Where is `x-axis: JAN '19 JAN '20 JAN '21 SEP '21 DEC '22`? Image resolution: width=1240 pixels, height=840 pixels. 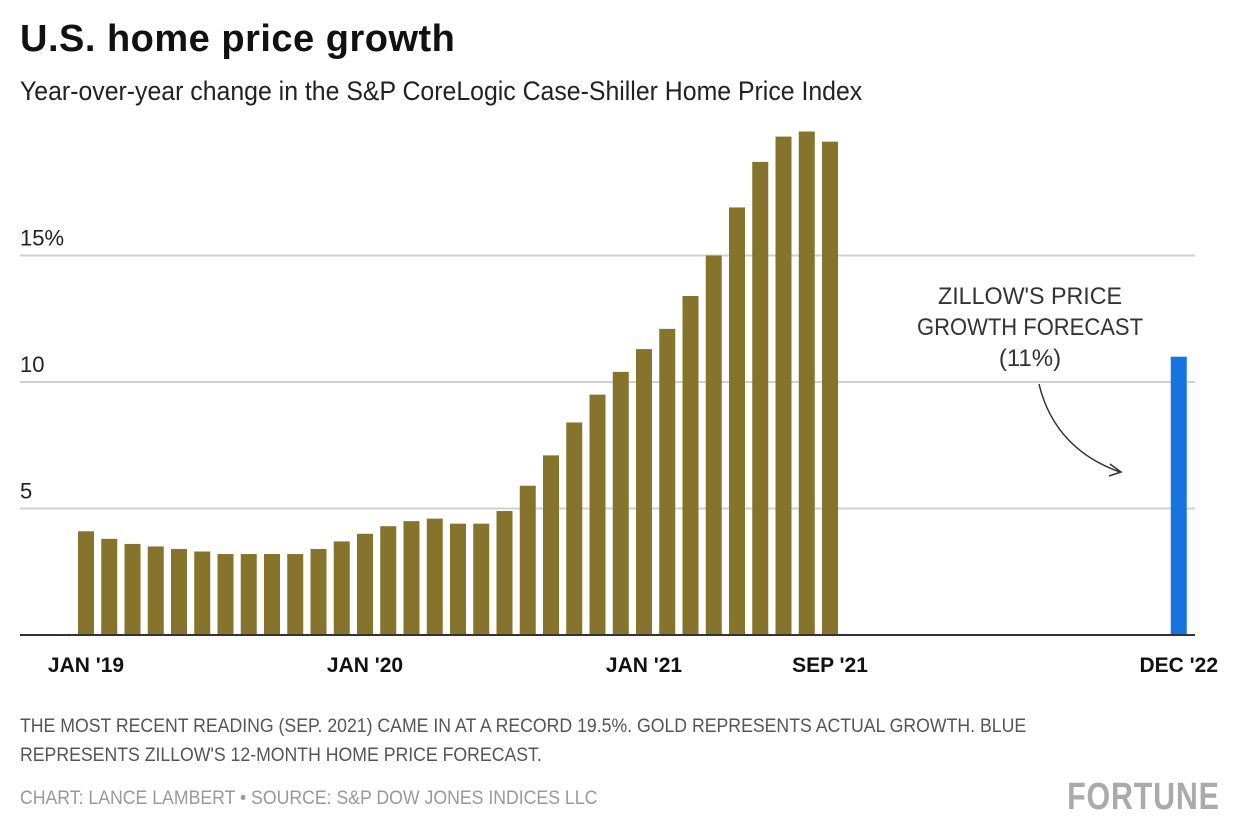
x-axis: JAN '19 JAN '20 JAN '21 SEP '21 DEC '22 is located at coordinates (619, 655).